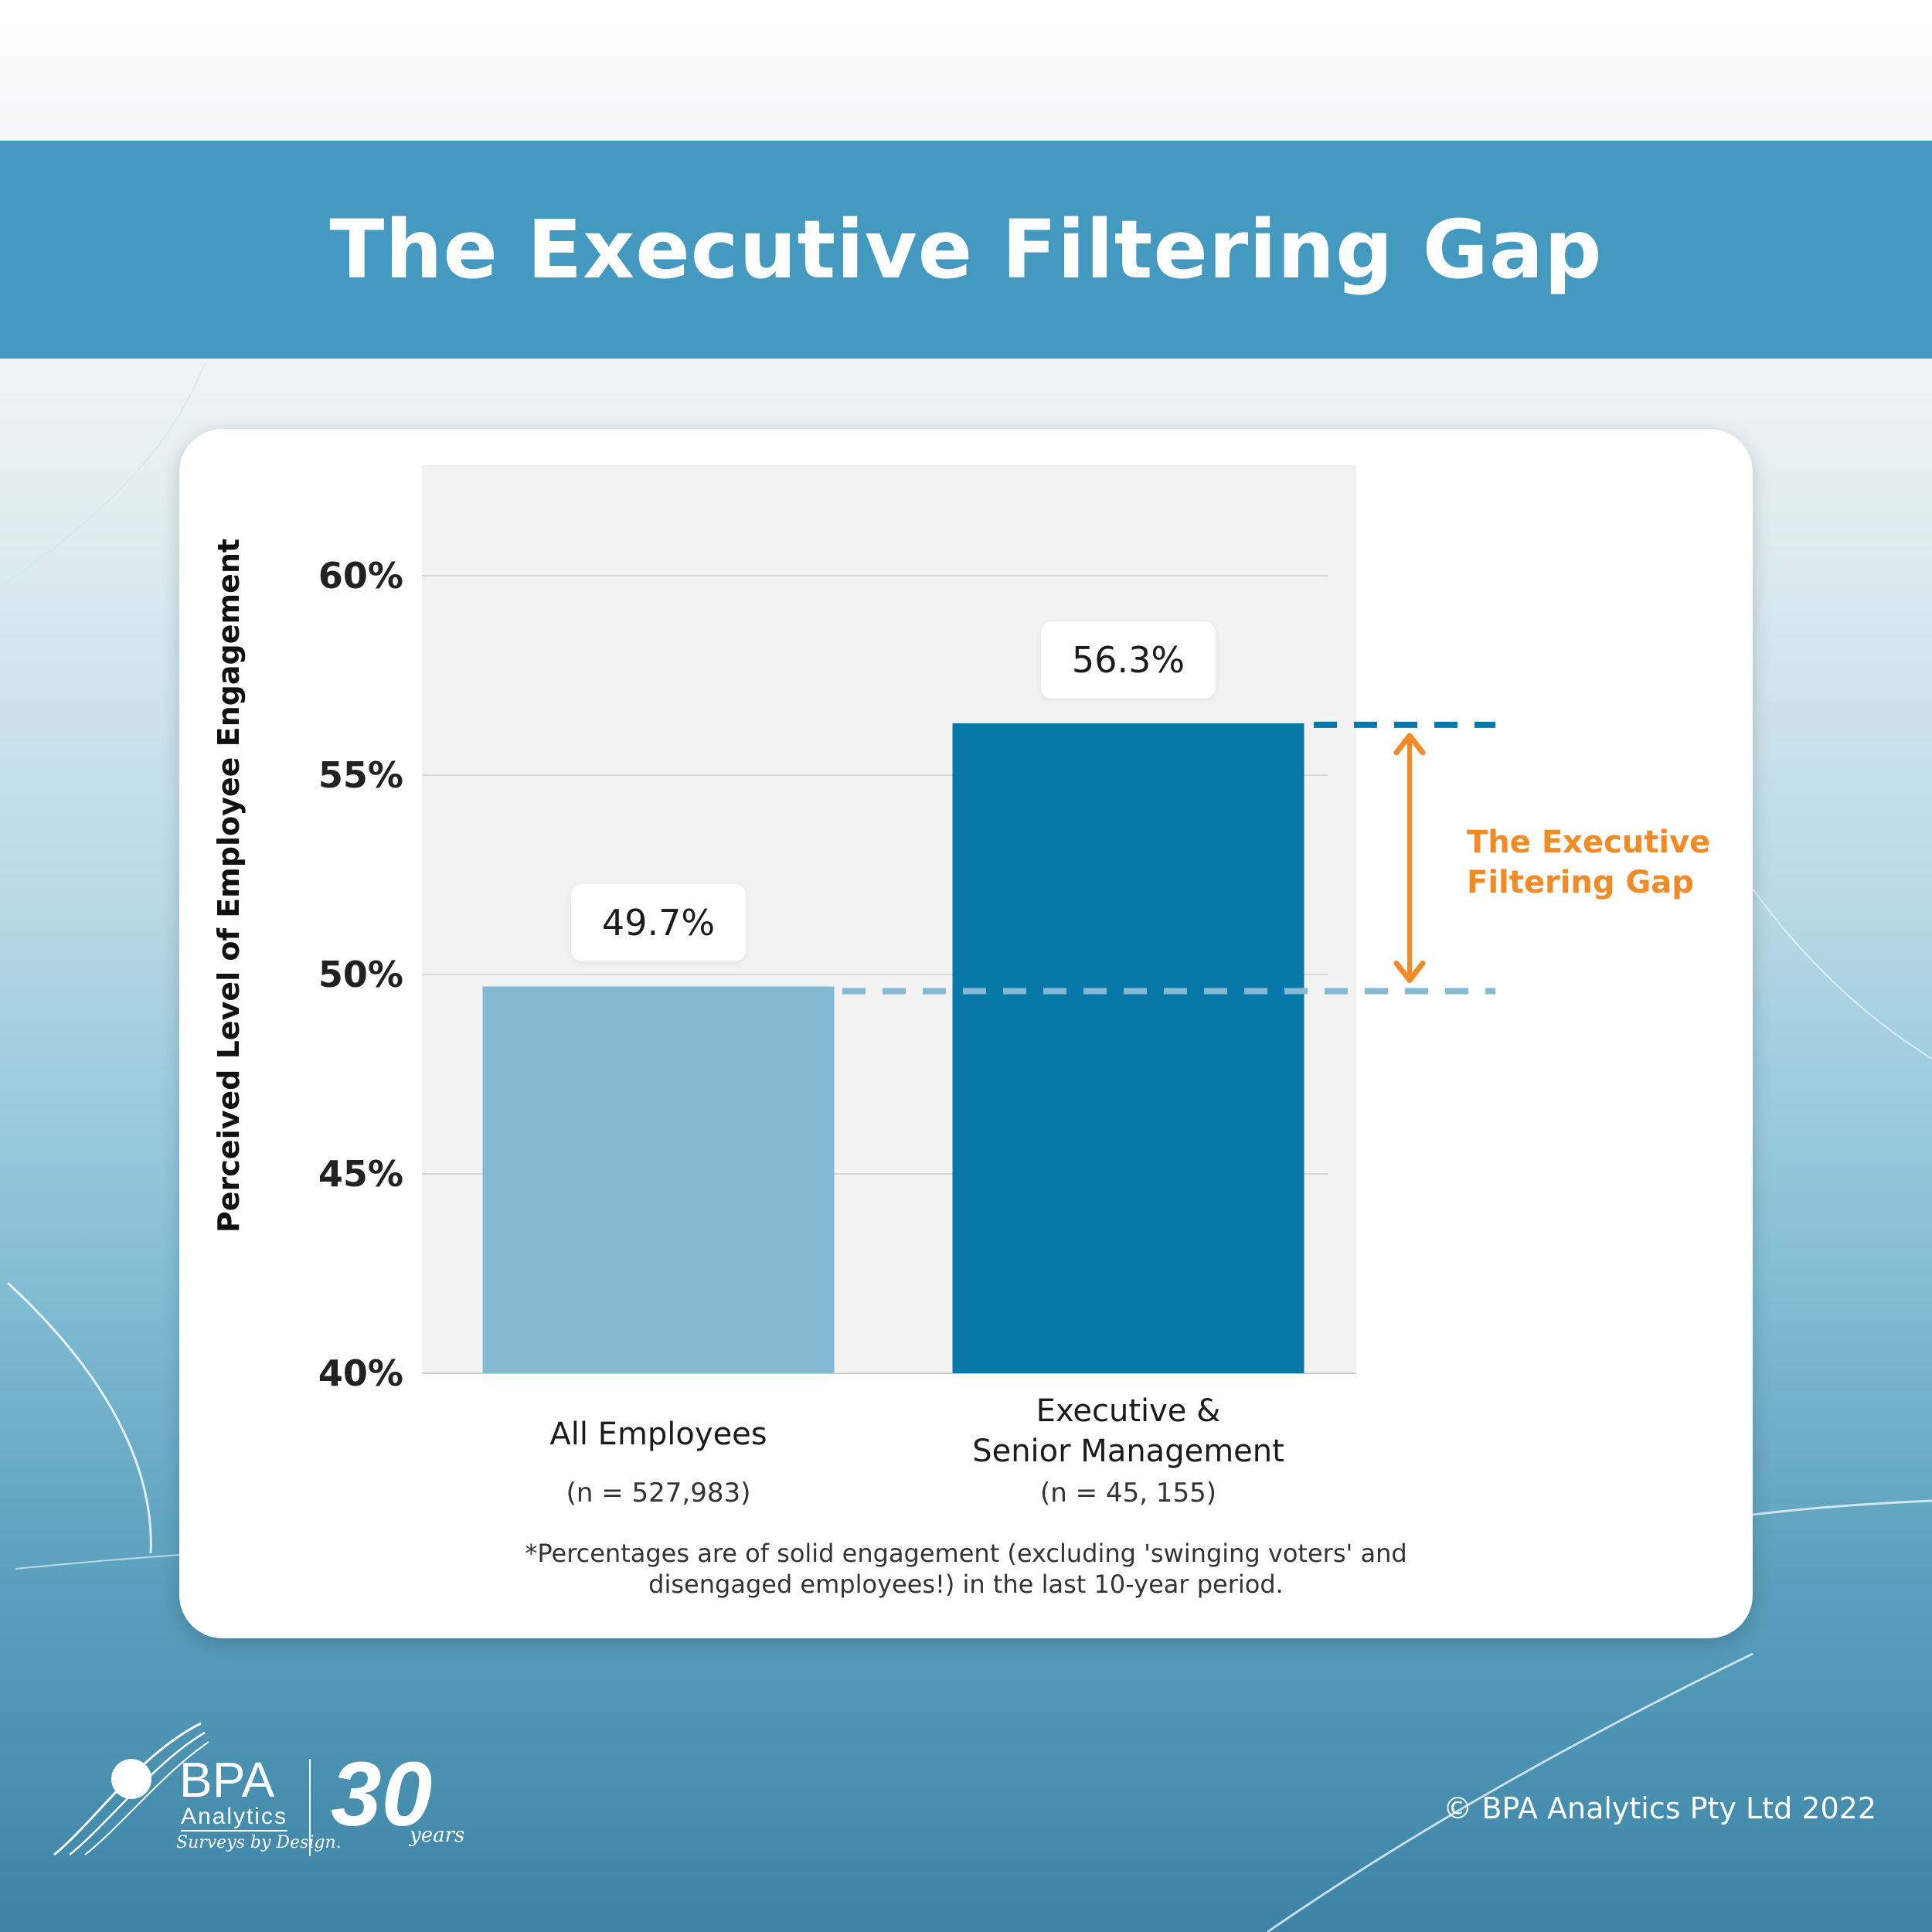 This screenshot has width=1932, height=1932. I want to click on x-category-label-line: Executive &, so click(1128, 1411).